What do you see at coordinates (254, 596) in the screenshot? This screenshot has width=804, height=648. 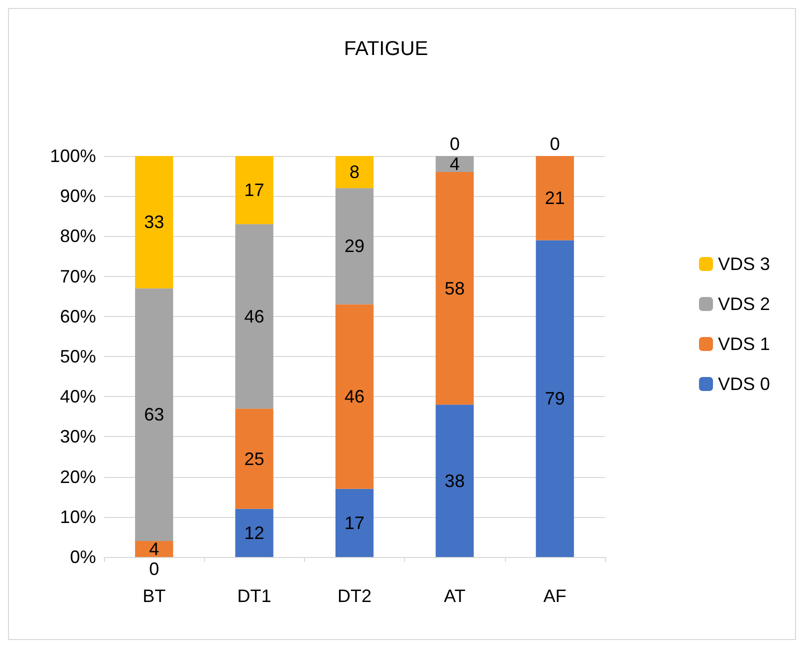 I see `x-tick-label: DT1` at bounding box center [254, 596].